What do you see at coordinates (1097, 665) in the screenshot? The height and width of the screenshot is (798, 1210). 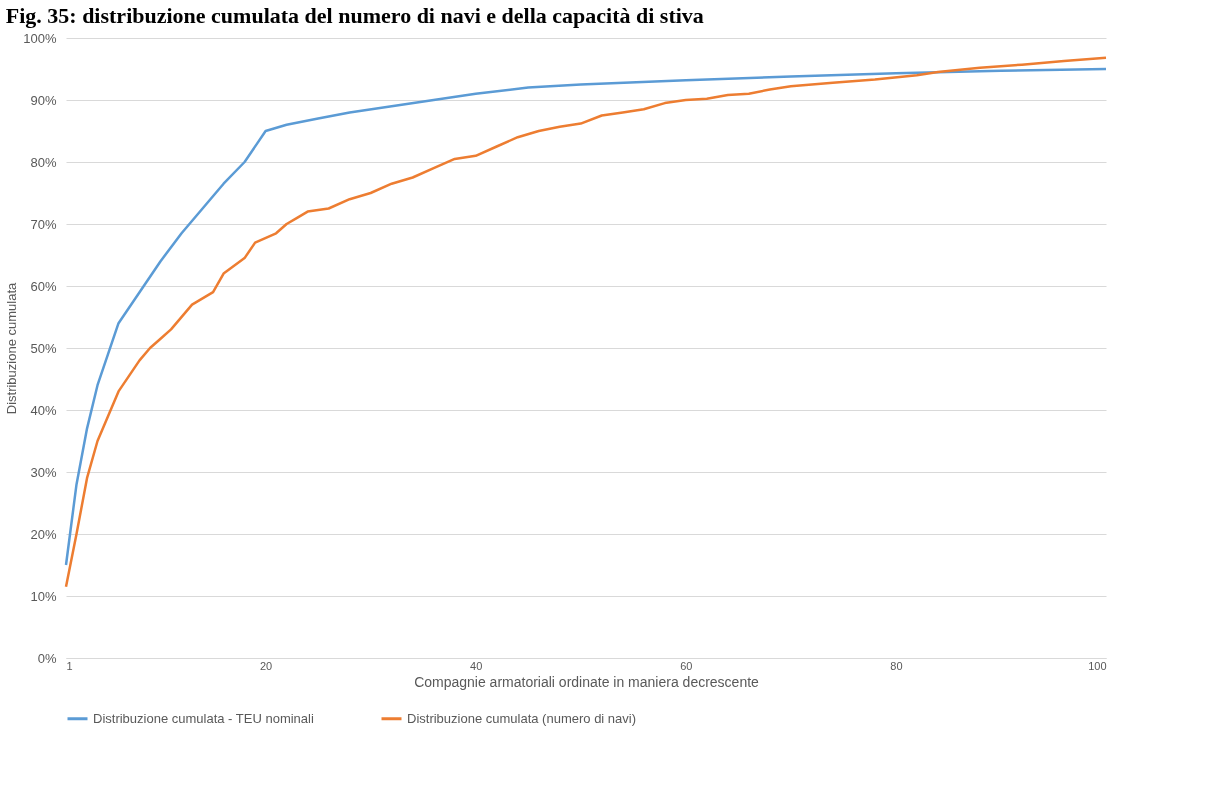 I see `x-tick-label: 100` at bounding box center [1097, 665].